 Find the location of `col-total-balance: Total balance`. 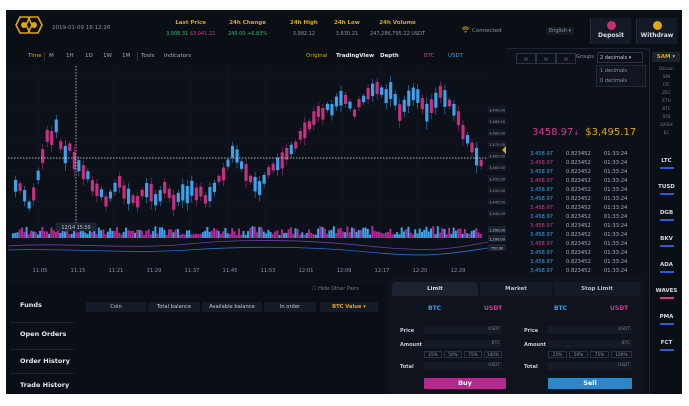

col-total-balance: Total balance is located at coordinates (174, 307).